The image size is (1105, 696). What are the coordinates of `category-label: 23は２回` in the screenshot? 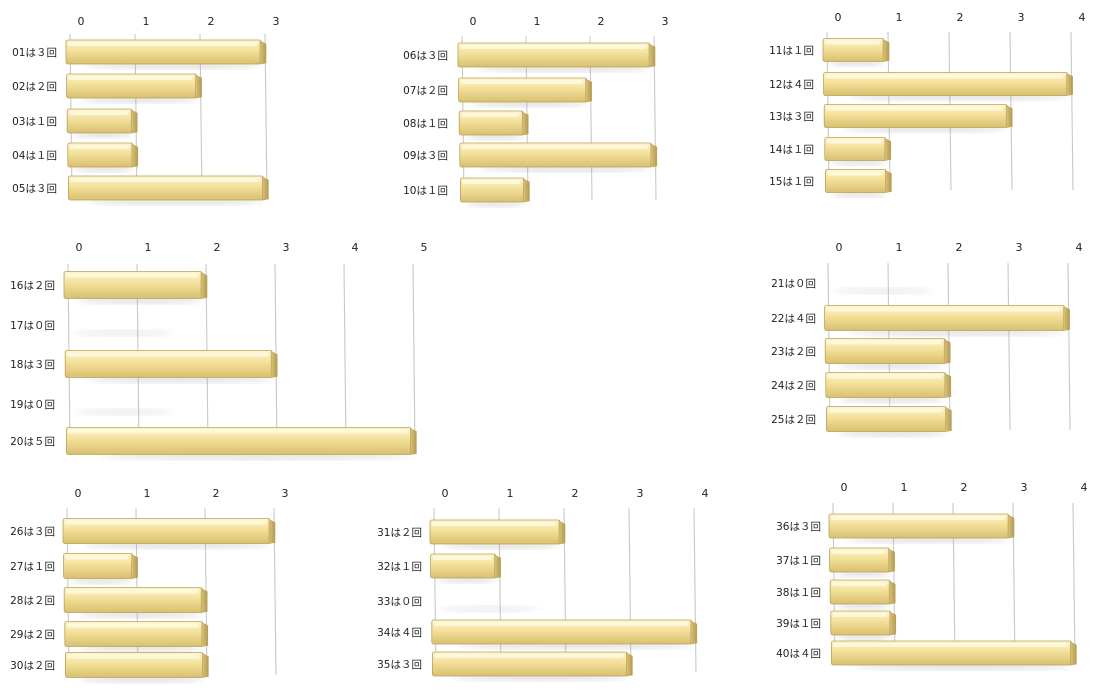 It's located at (793, 352).